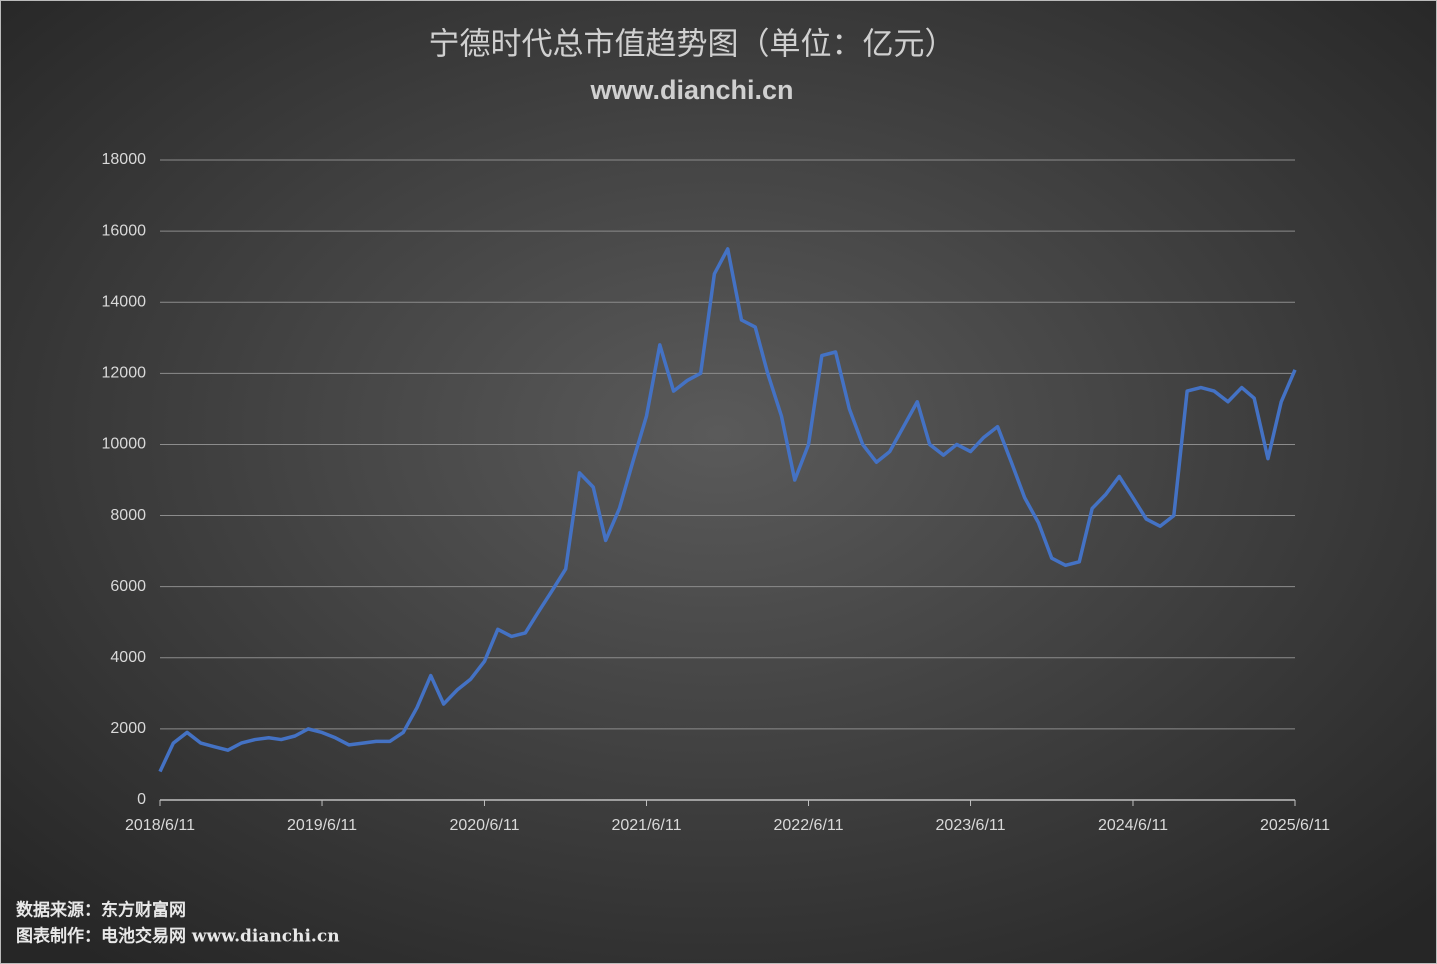 Image resolution: width=1437 pixels, height=964 pixels. Describe the element at coordinates (692, 45) in the screenshot. I see `chart-title: 宁德时代总市值趋势图（单位：亿元）` at that location.